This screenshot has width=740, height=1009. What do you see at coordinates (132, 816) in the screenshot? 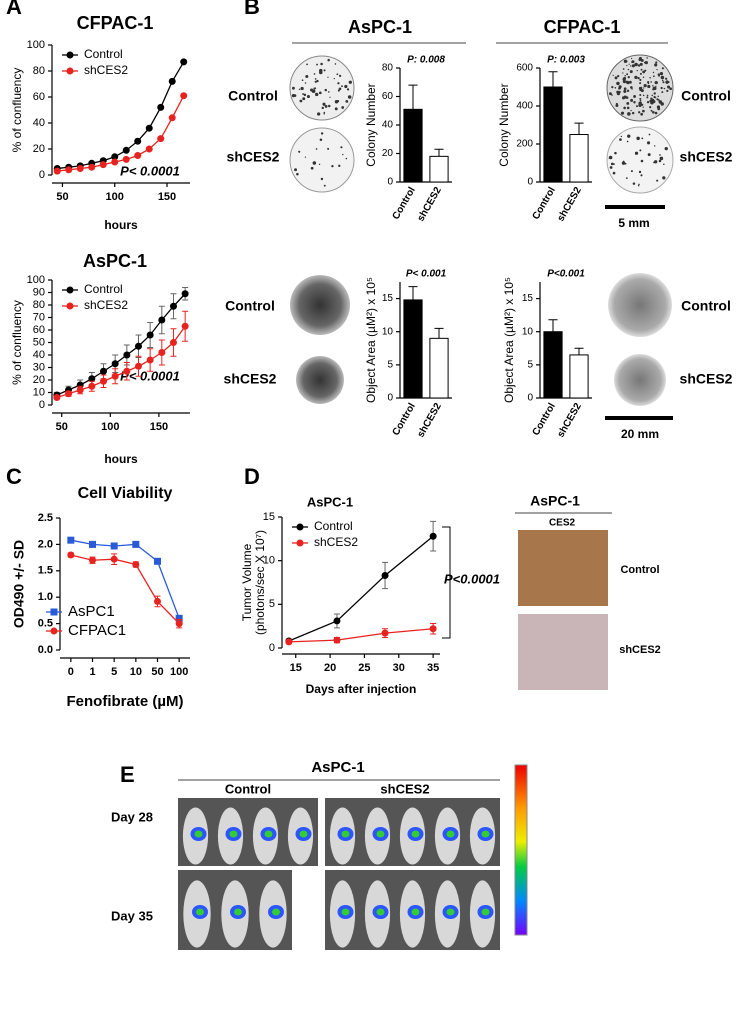
I see `day-label: Day 28` at bounding box center [132, 816].